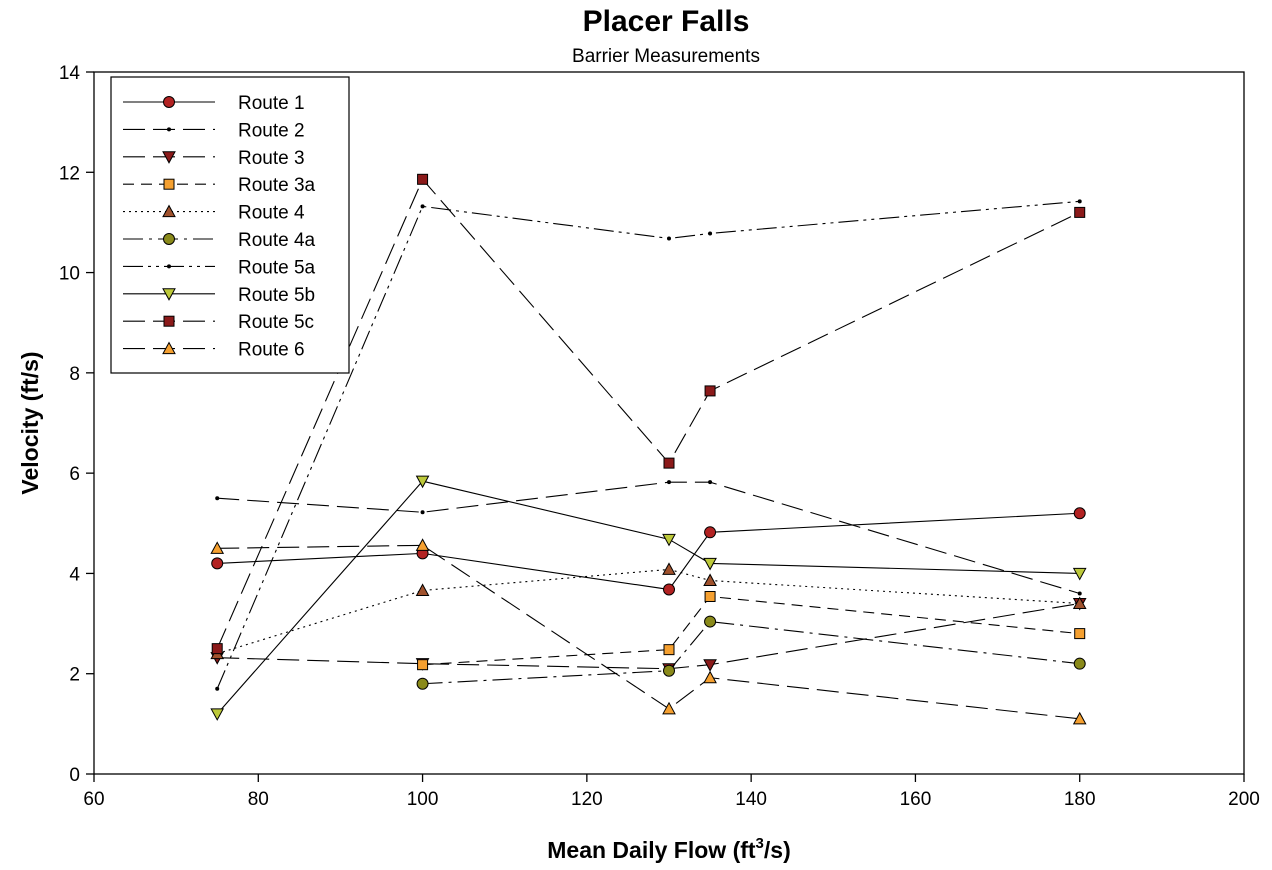 The height and width of the screenshot is (870, 1272). Describe the element at coordinates (277, 267) in the screenshot. I see `legend-label: Route 5a` at that location.